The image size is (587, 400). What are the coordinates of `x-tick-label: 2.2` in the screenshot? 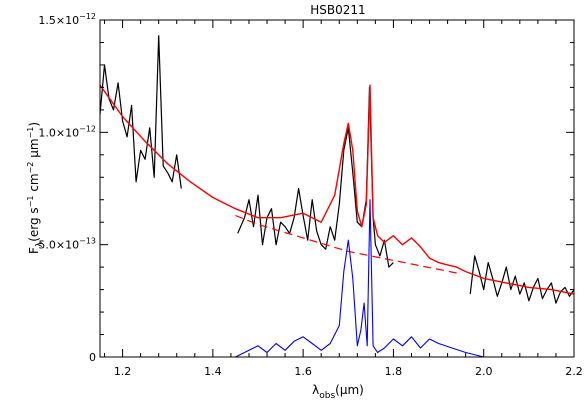 It's located at (574, 371).